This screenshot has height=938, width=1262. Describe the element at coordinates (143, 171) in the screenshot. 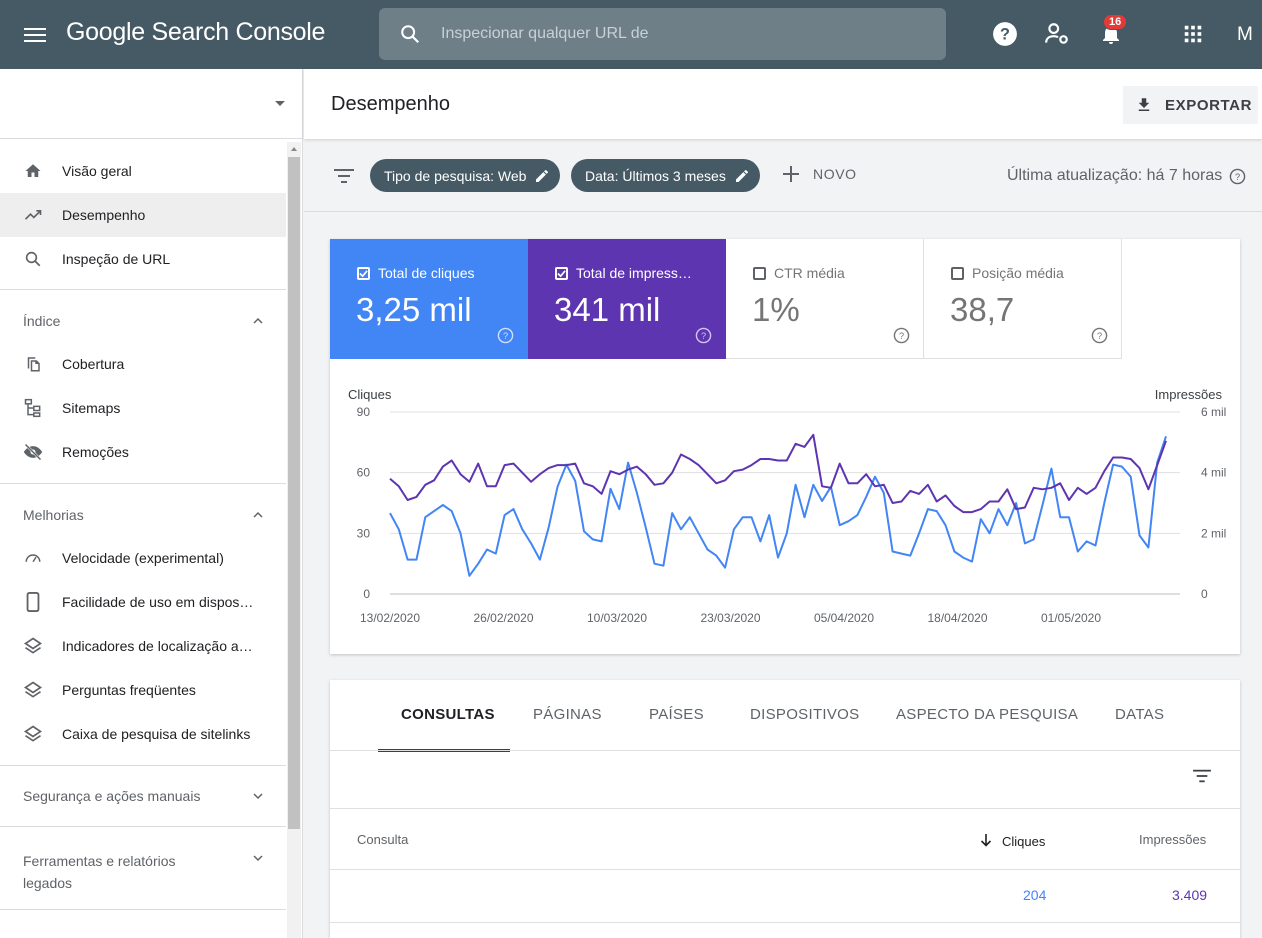

I see `sidebar-item-overview: Visão geral` at that location.